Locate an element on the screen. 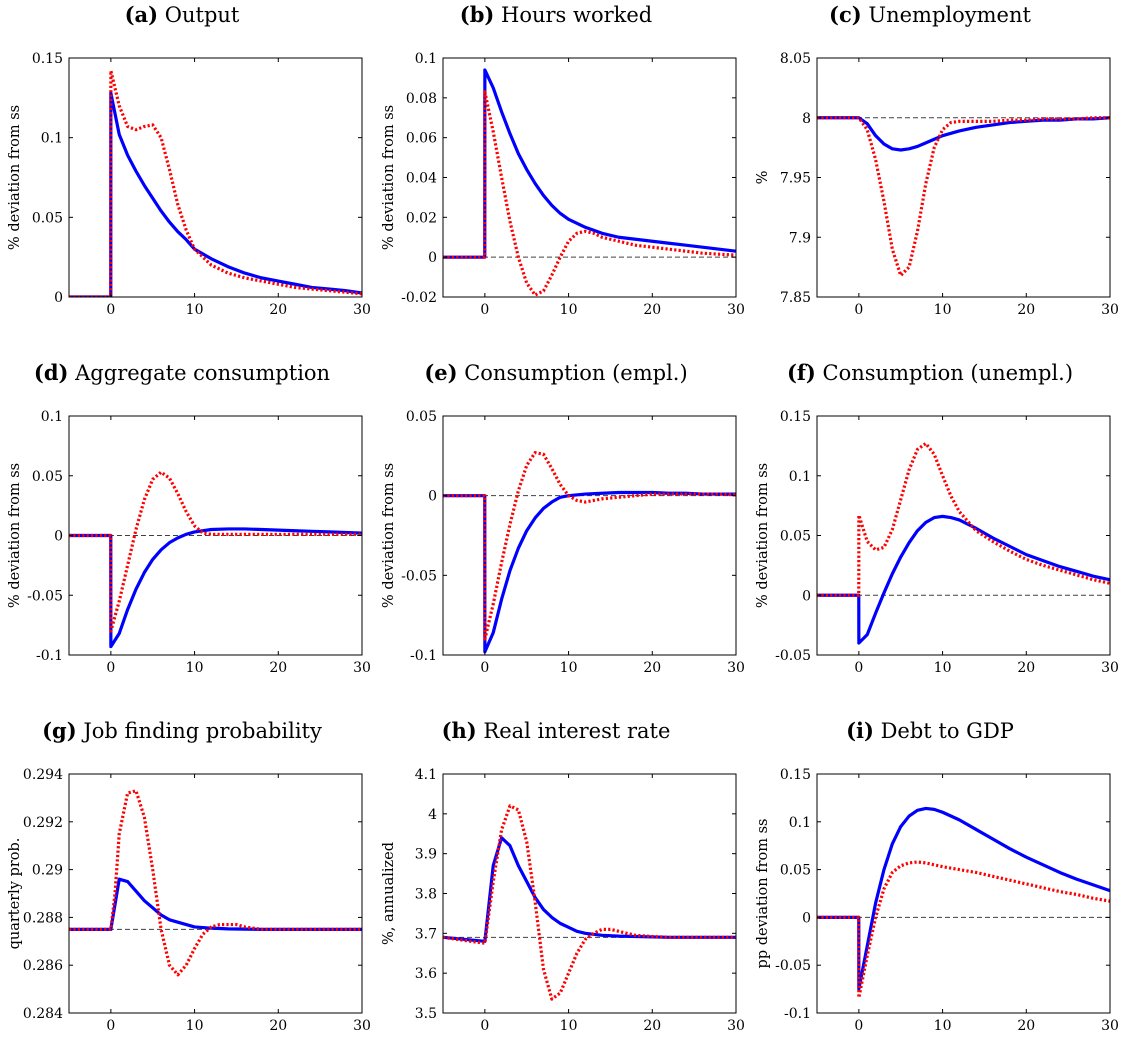  y-tick-label: 7.85 is located at coordinates (795, 298).